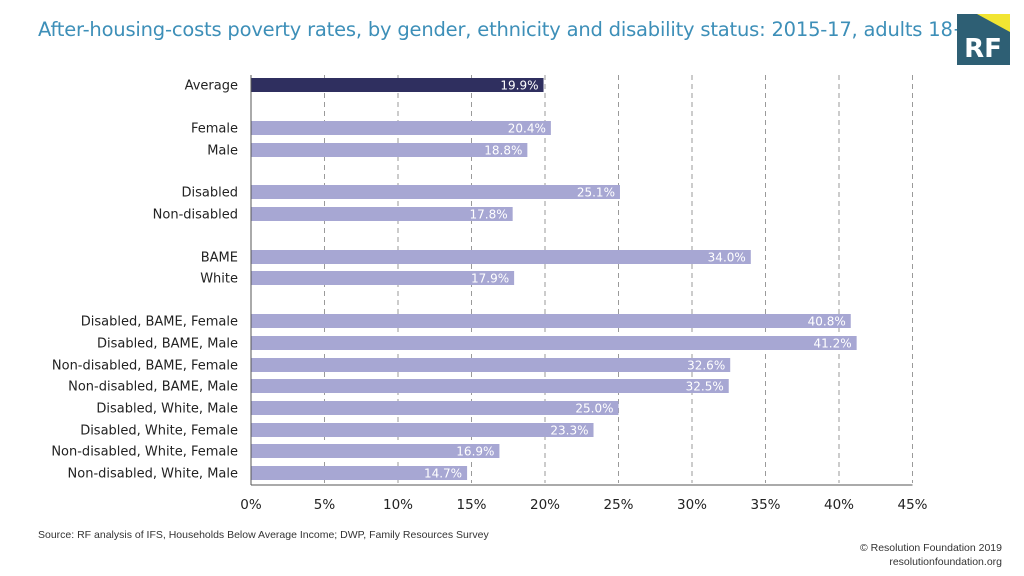  Describe the element at coordinates (596, 193) in the screenshot. I see `value-label-3: 25.1%` at that location.